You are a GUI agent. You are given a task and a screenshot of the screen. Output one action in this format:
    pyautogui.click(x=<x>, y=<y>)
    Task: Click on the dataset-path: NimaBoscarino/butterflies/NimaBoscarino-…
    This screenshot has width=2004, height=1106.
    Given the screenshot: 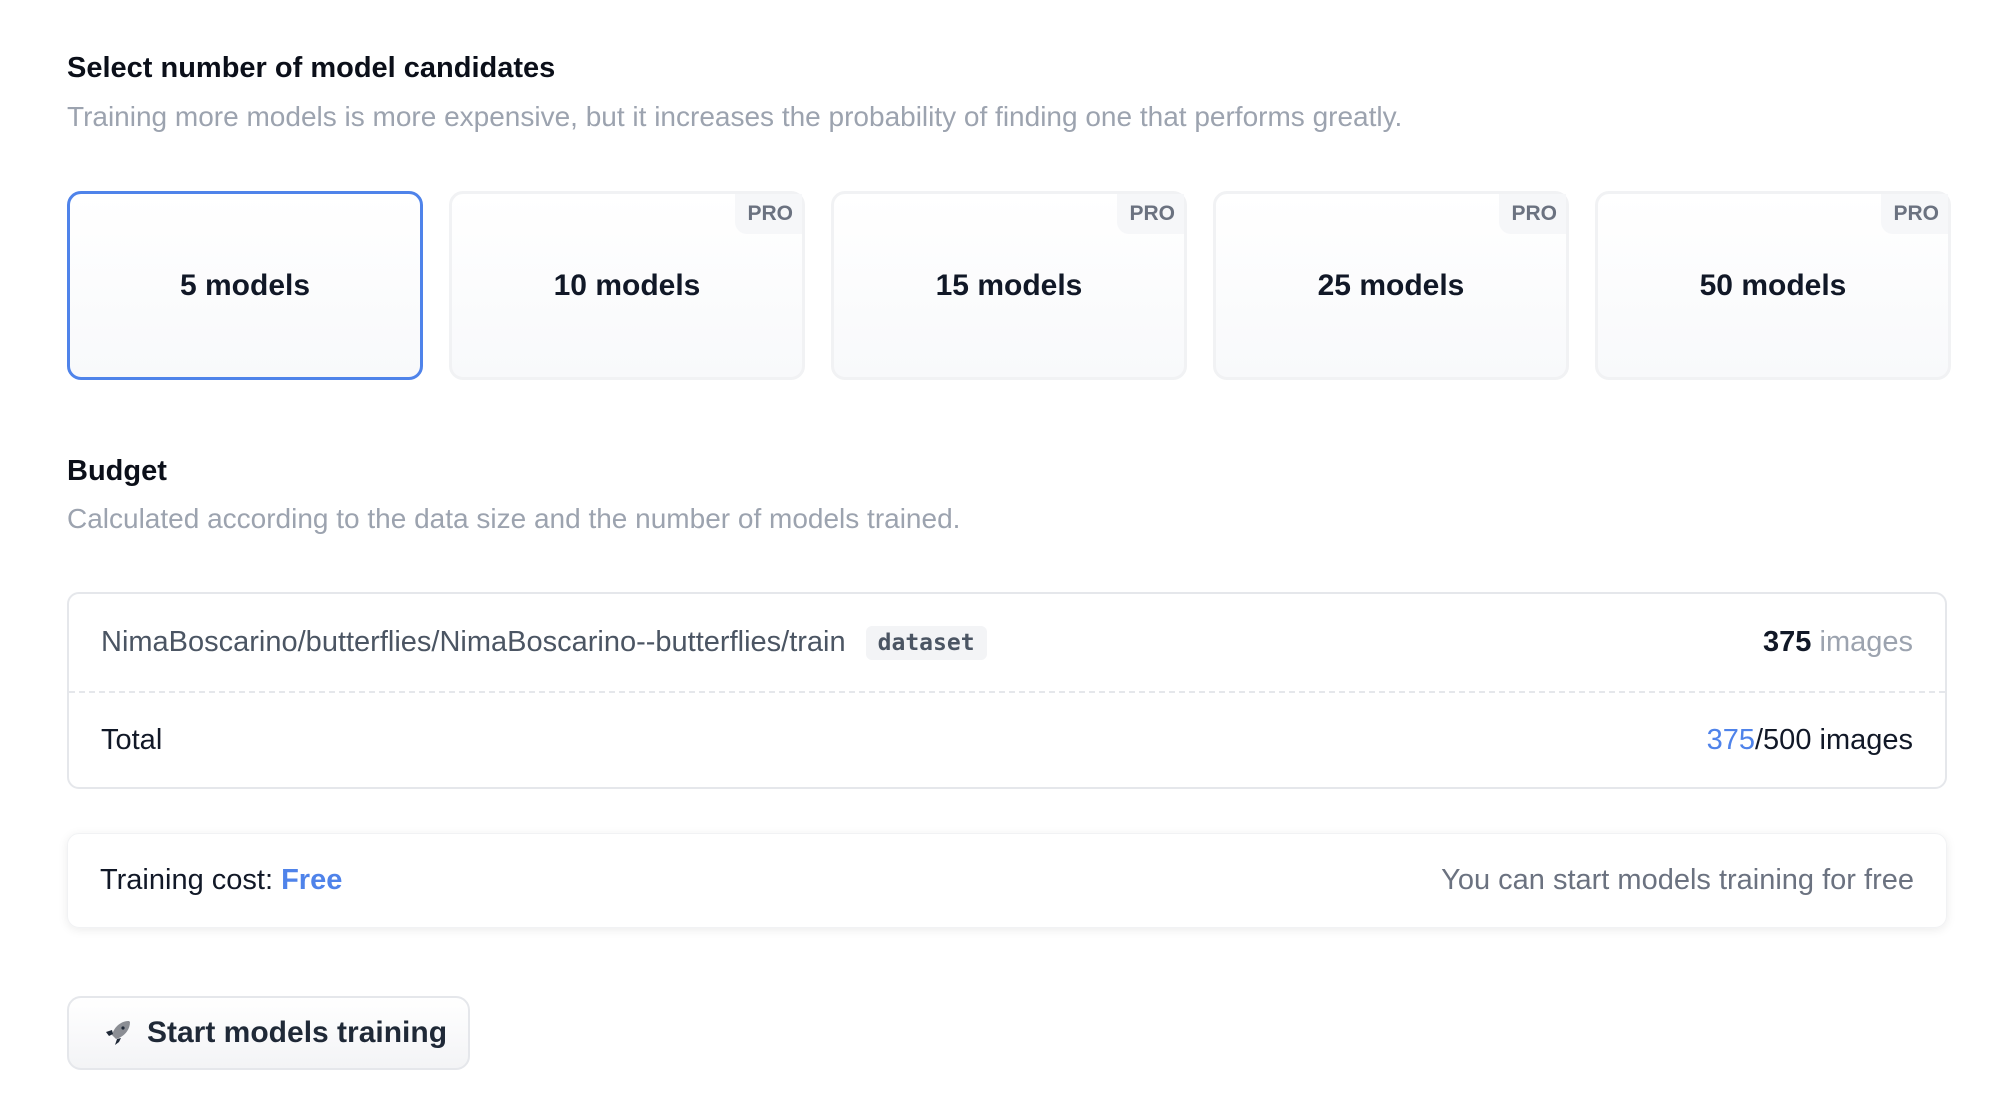 What is the action you would take?
    pyautogui.click(x=473, y=642)
    